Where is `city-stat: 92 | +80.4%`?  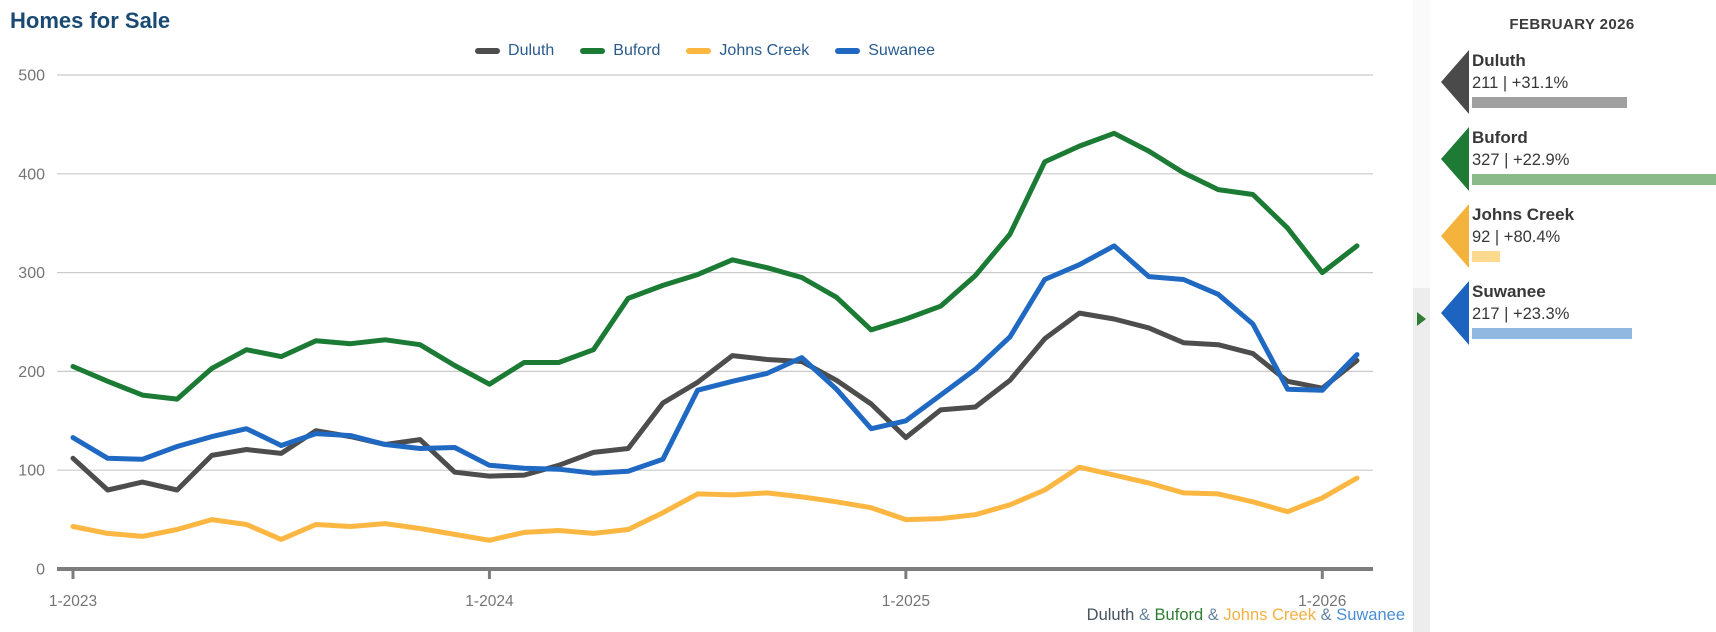
city-stat: 92 | +80.4% is located at coordinates (1516, 237).